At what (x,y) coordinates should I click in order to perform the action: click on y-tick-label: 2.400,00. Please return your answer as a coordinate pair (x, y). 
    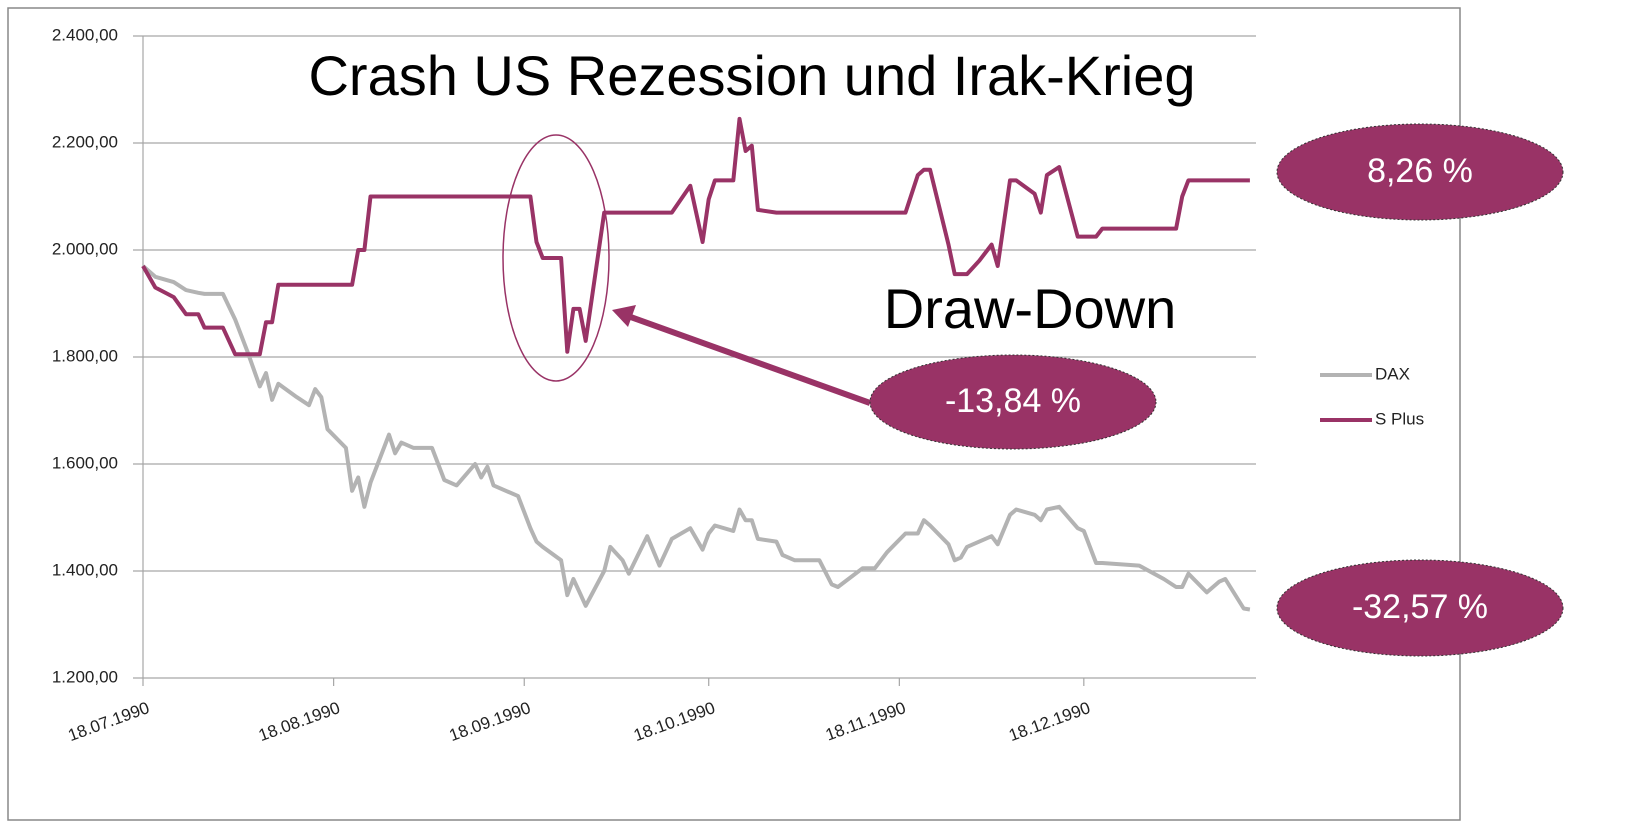
    Looking at the image, I should click on (85, 34).